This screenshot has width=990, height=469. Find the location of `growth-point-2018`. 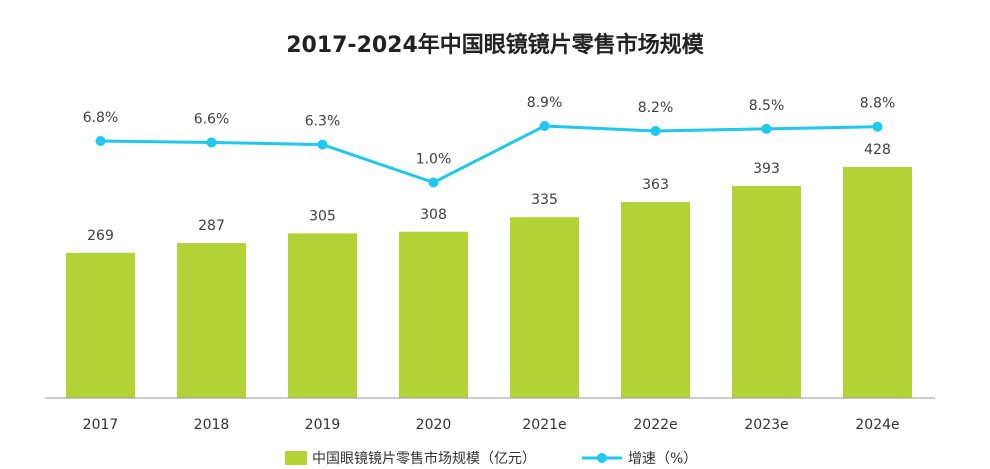

growth-point-2018 is located at coordinates (211, 142).